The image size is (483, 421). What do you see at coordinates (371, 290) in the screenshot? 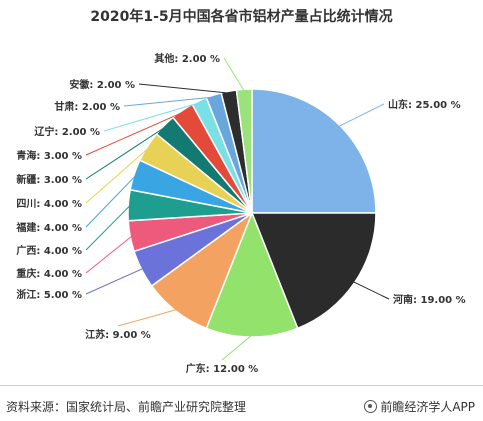
I see `leader-line-河南` at bounding box center [371, 290].